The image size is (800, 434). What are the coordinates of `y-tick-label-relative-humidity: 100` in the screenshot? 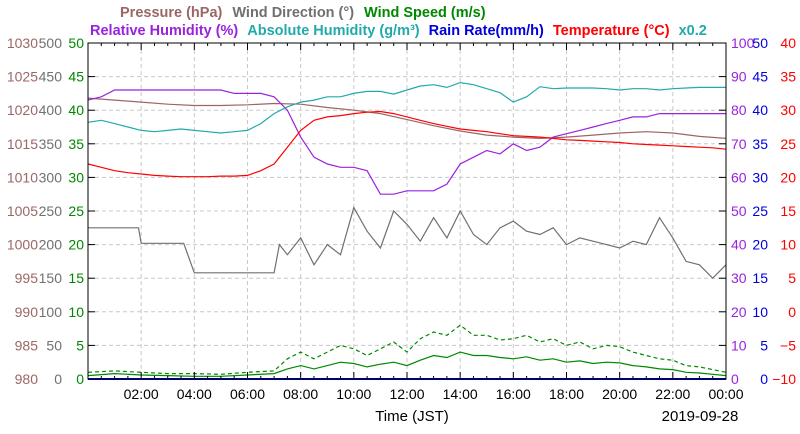 It's located at (743, 43).